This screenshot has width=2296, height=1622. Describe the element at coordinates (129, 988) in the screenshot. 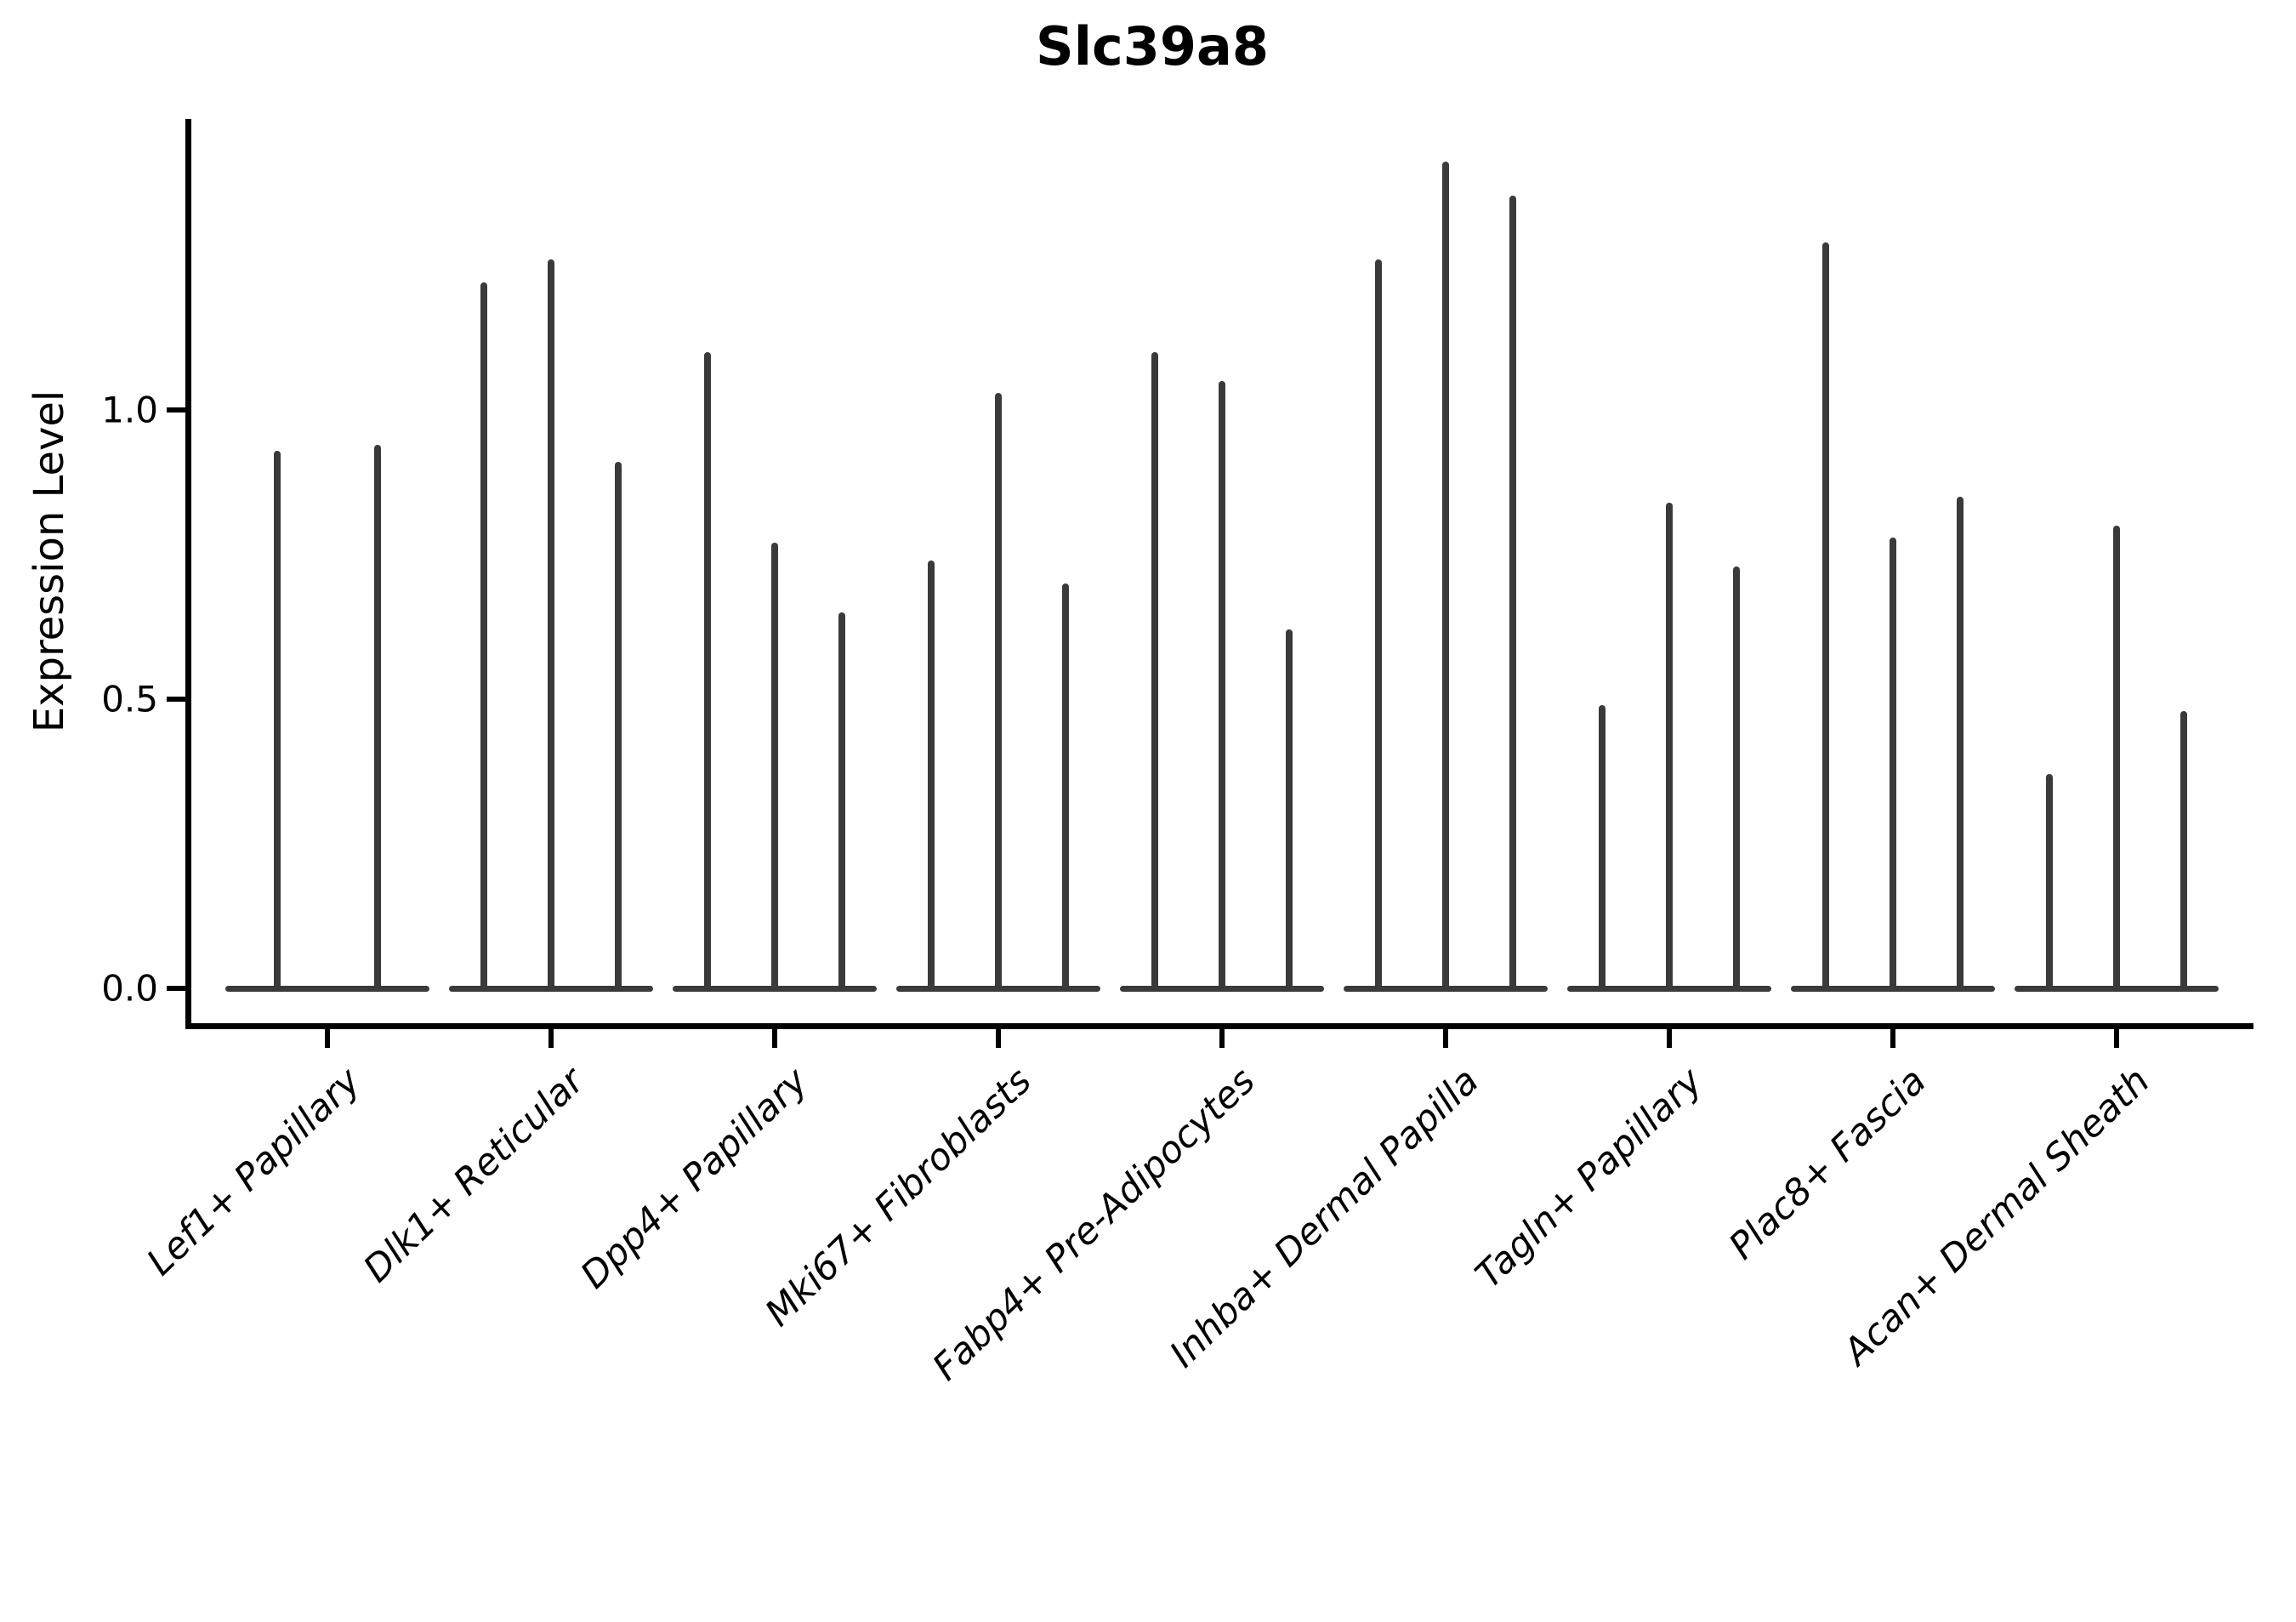

I see `y-tick-label: 0.0` at that location.